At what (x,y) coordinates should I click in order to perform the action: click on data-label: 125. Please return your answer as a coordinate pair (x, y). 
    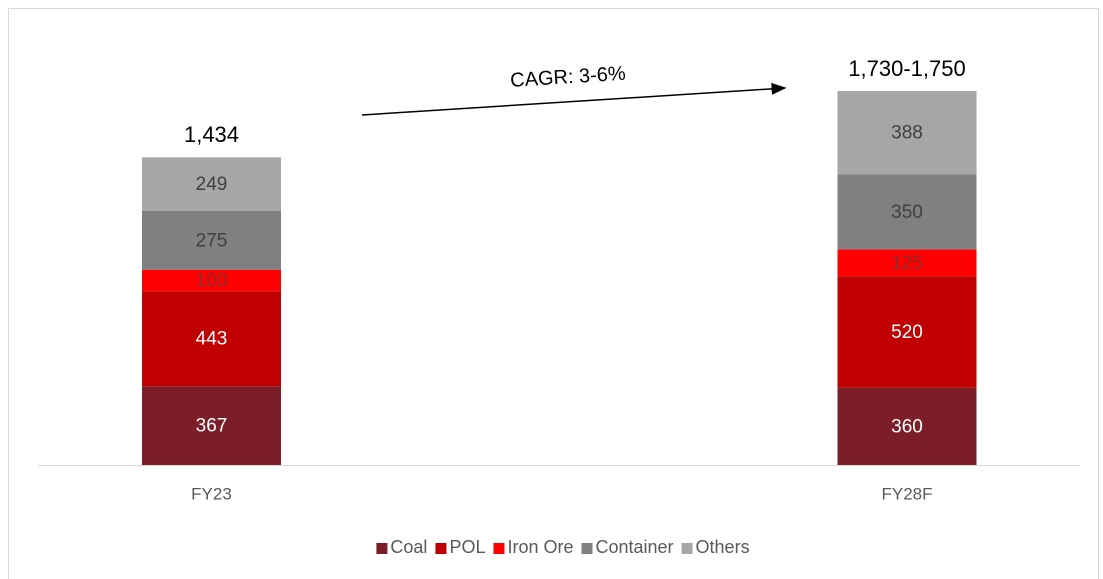
    Looking at the image, I should click on (907, 263).